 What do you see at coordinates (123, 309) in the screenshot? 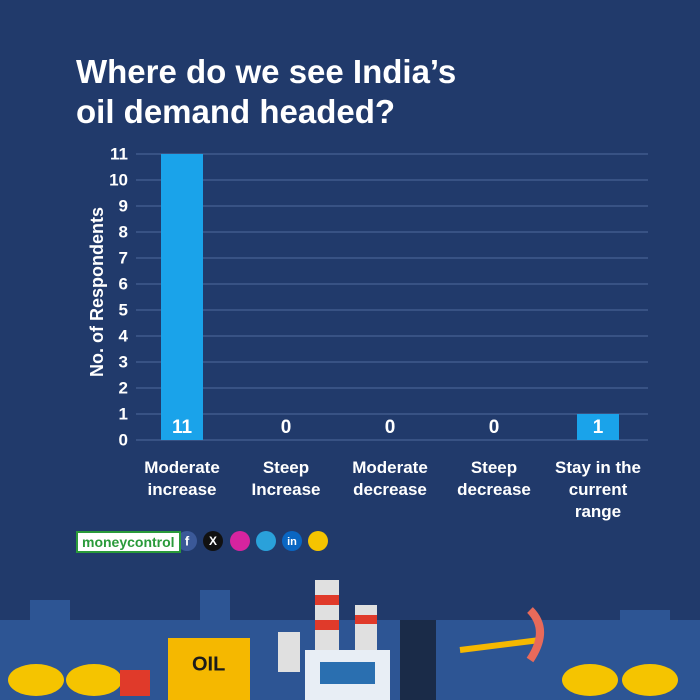
I see `y-tick-label: 5` at bounding box center [123, 309].